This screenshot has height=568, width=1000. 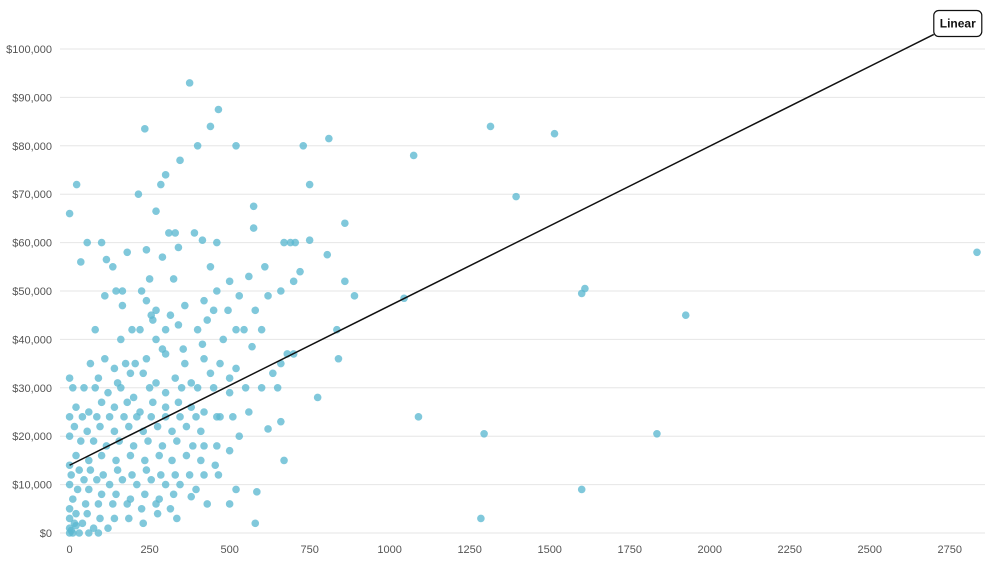 What do you see at coordinates (309, 550) in the screenshot?
I see `x-tick-label: 750` at bounding box center [309, 550].